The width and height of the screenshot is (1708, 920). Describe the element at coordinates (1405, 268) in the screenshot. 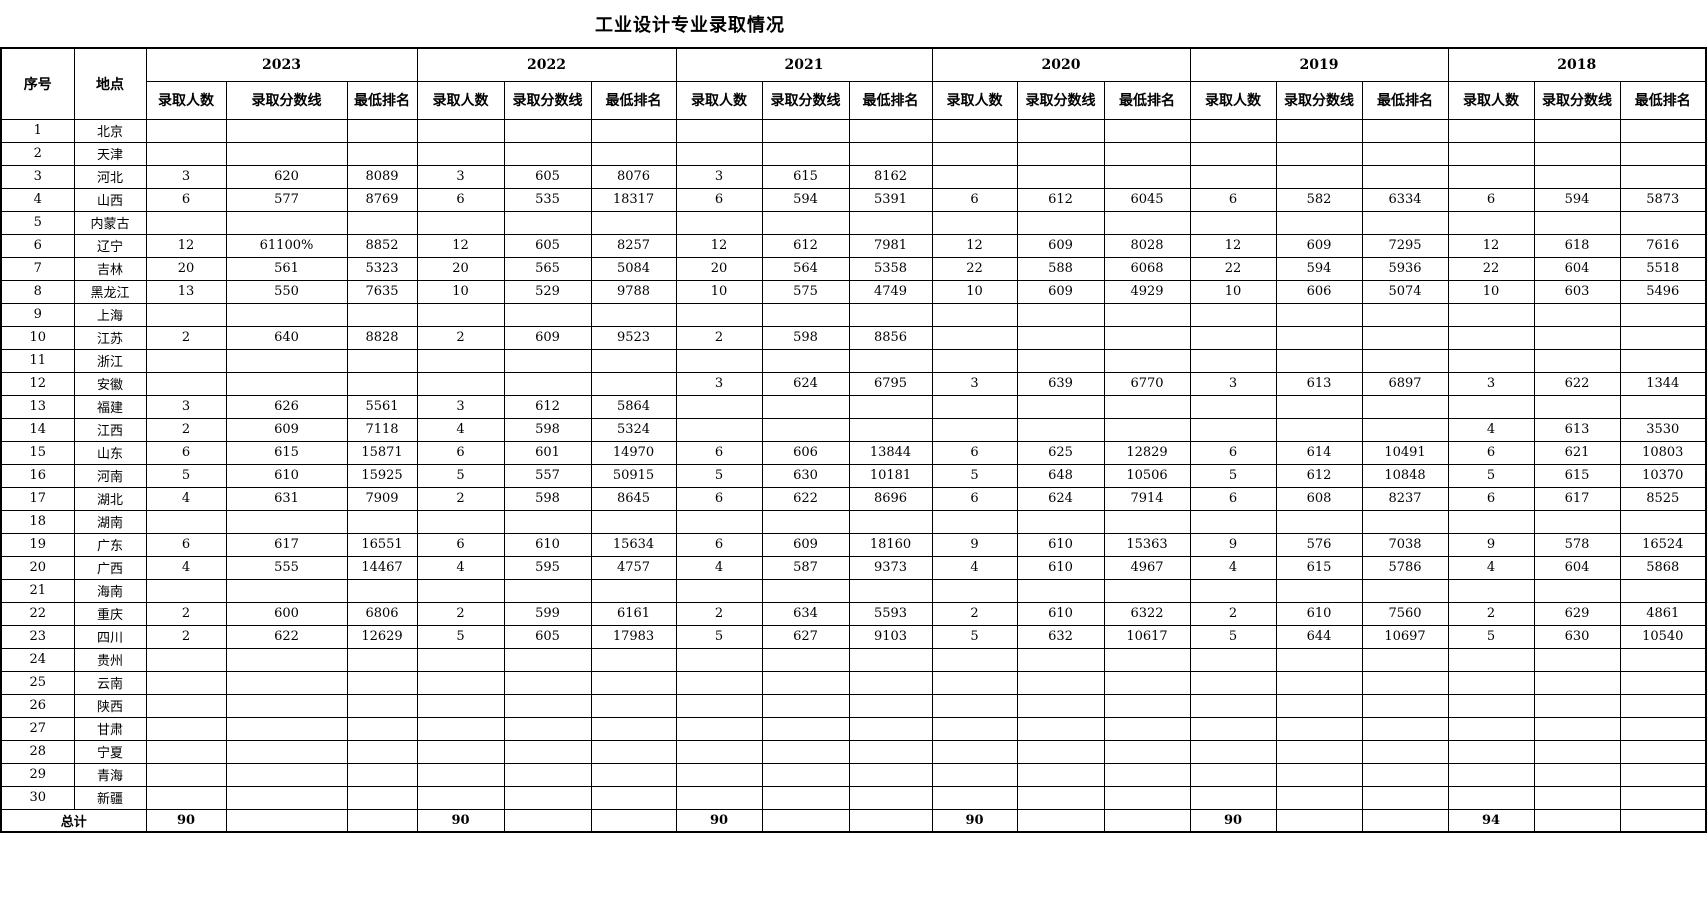

I see `data-cell: 5936` at that location.